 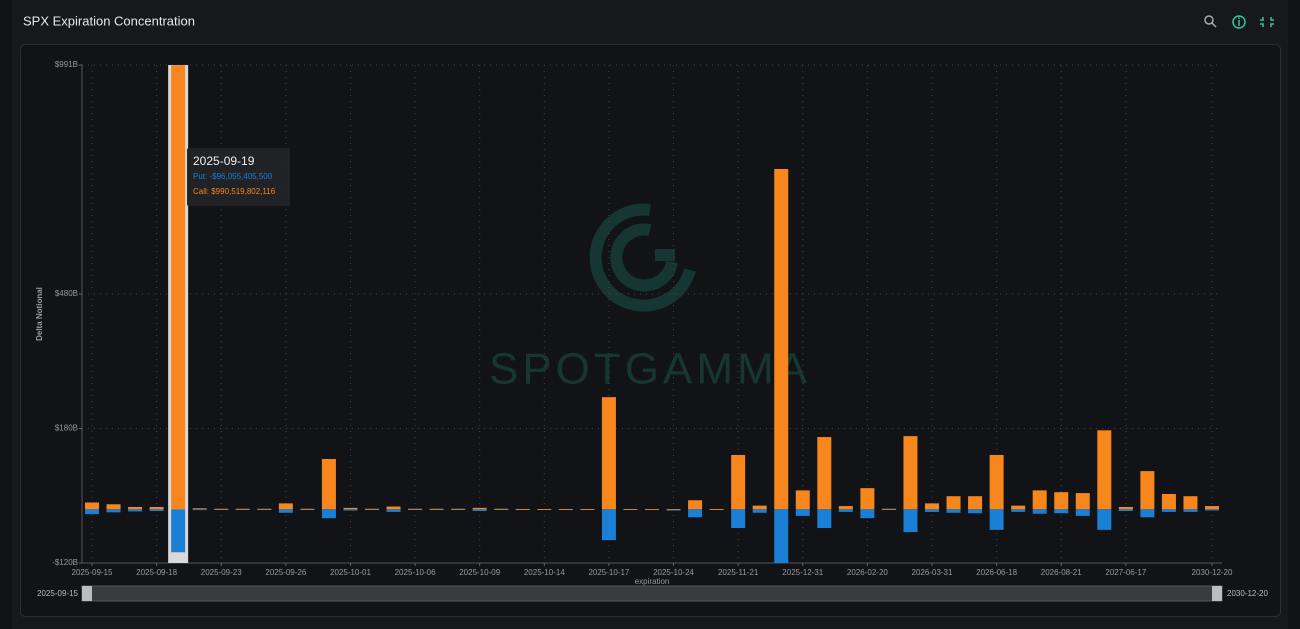 What do you see at coordinates (652, 593) in the screenshot?
I see `slider-track` at bounding box center [652, 593].